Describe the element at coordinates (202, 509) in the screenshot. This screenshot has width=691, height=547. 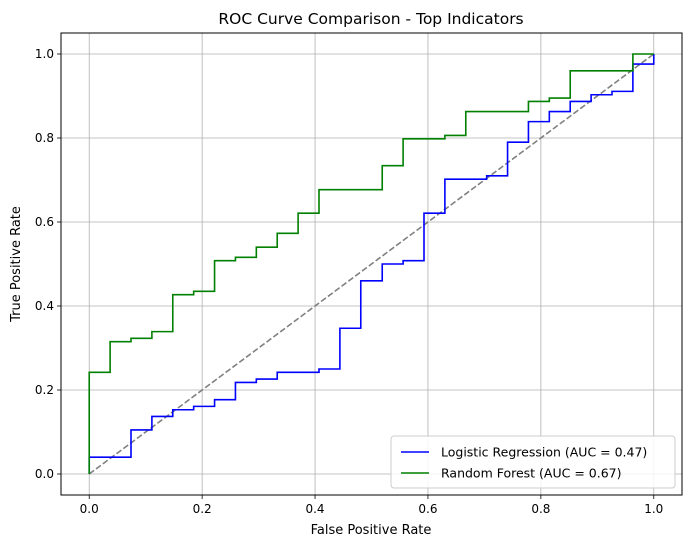
I see `x-tick-label: 0.2` at that location.